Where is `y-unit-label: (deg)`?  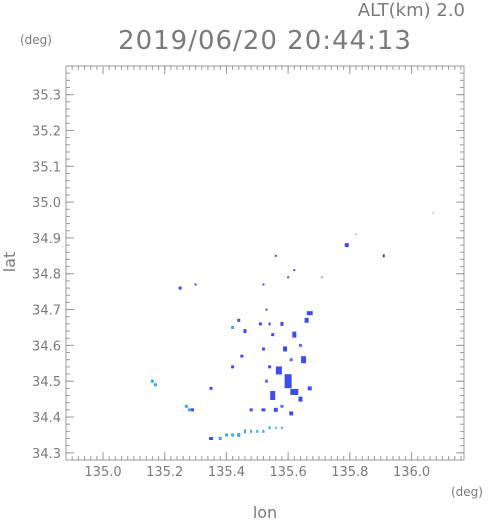 y-unit-label: (deg) is located at coordinates (36, 40).